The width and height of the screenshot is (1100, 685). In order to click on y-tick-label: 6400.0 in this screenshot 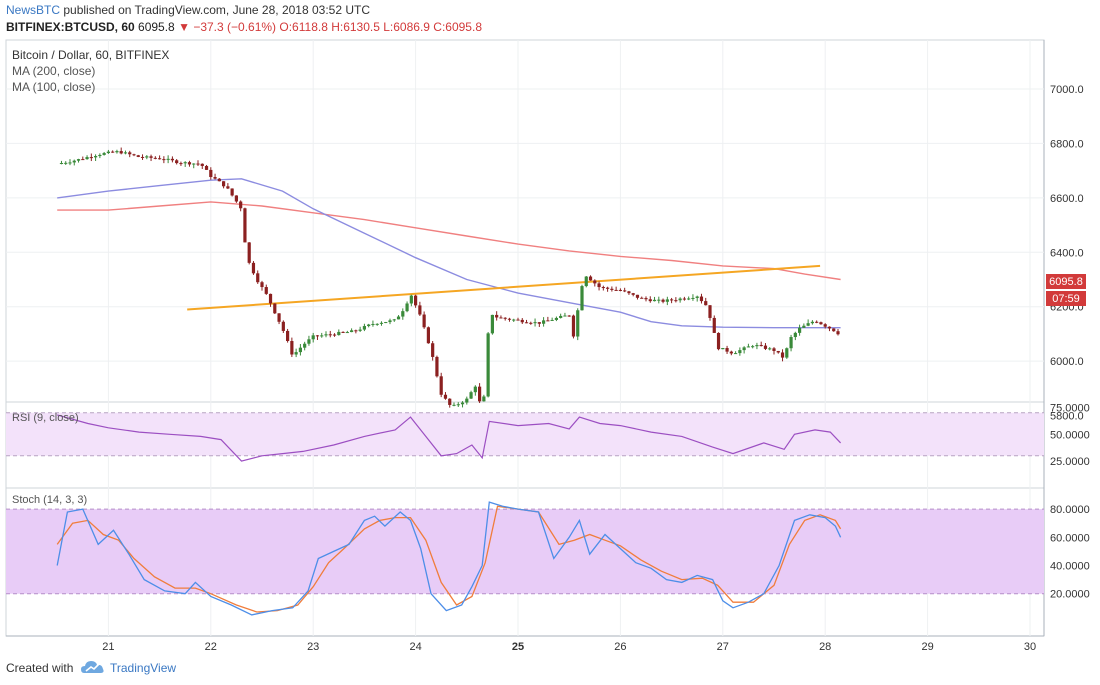, I will do `click(1067, 253)`.